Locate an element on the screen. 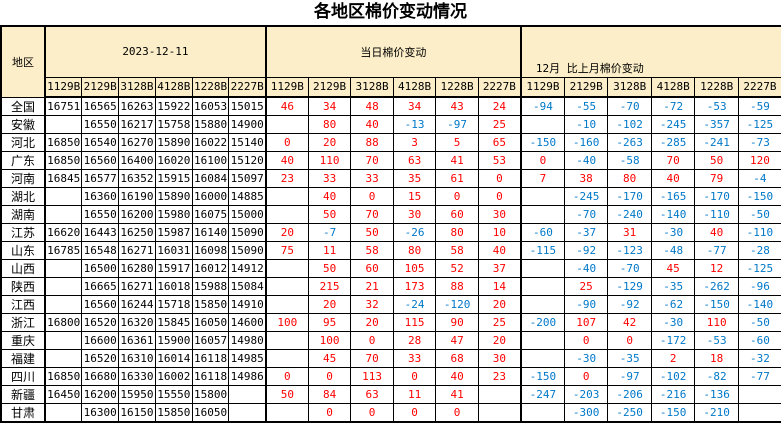  price-cell: 16620 is located at coordinates (63, 232).